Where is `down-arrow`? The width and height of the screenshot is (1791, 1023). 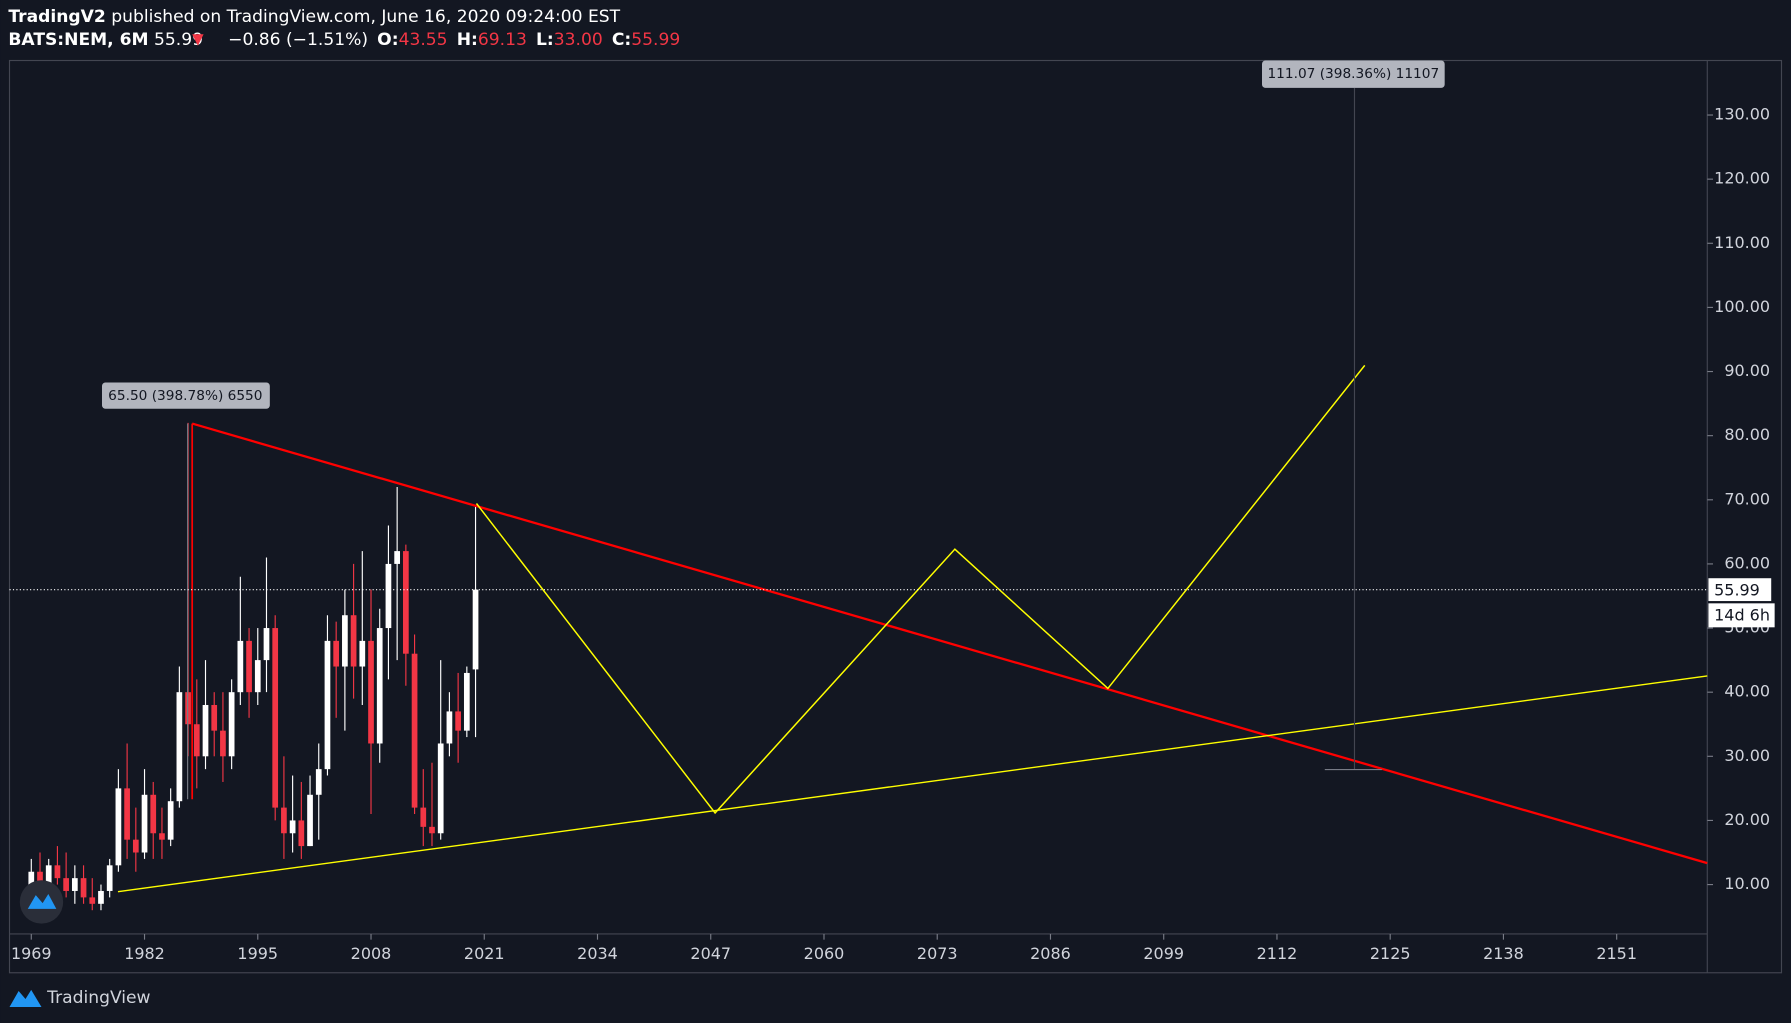
down-arrow is located at coordinates (198, 40).